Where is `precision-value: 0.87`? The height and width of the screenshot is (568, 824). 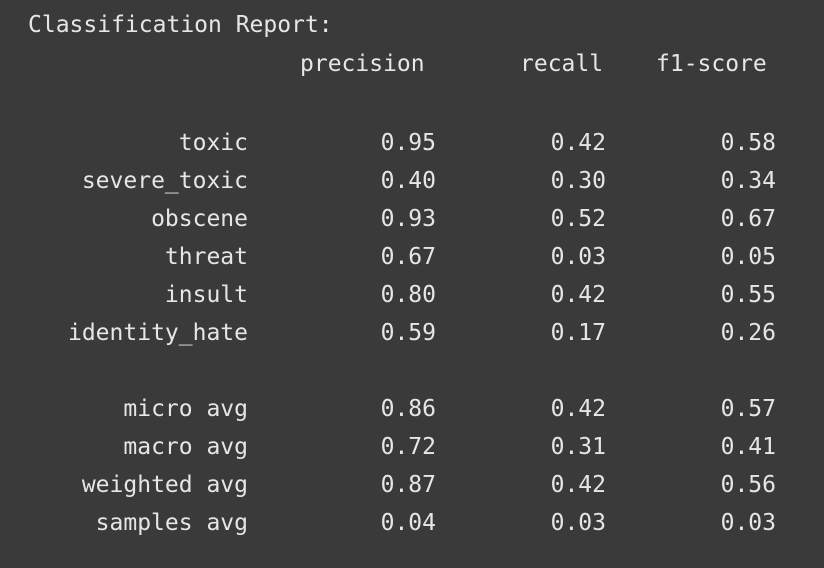
precision-value: 0.87 is located at coordinates (408, 485).